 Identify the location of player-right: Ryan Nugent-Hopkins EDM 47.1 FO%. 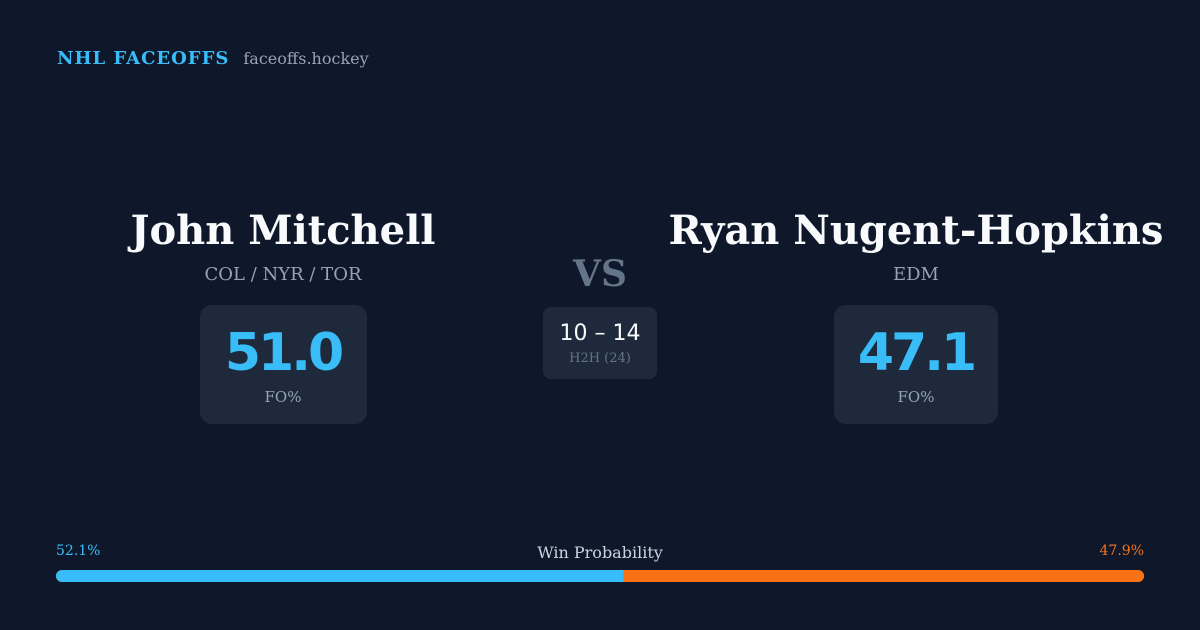
(916, 314).